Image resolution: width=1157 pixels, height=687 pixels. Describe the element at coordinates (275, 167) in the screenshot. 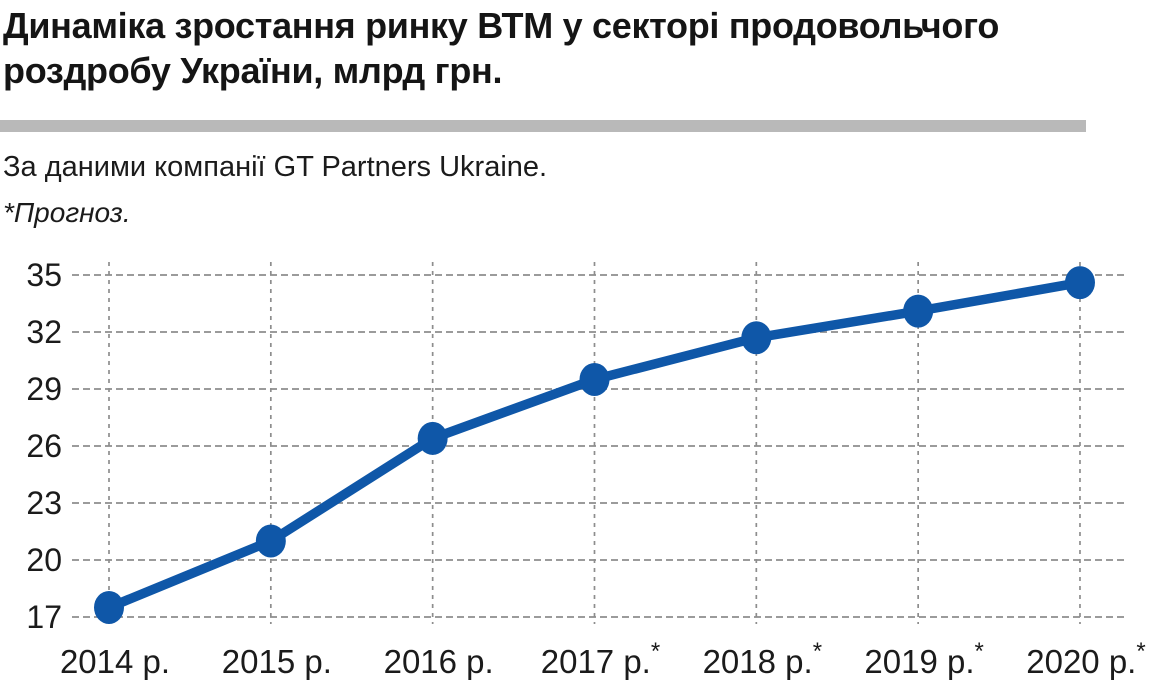

I see `source-note: За даними компанії GT Partners Ukraine.` at that location.